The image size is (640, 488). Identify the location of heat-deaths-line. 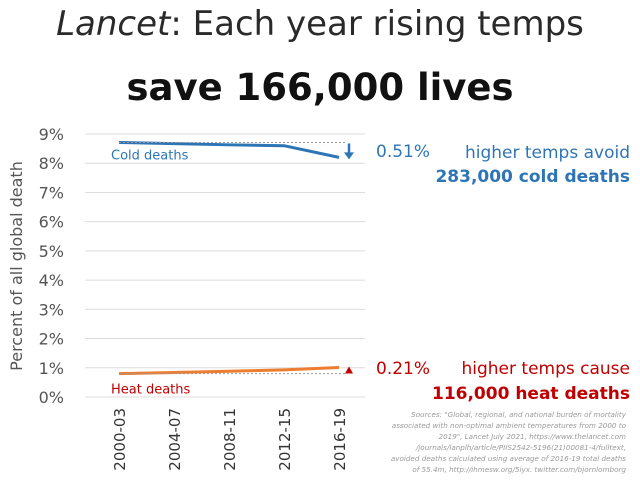
(229, 370).